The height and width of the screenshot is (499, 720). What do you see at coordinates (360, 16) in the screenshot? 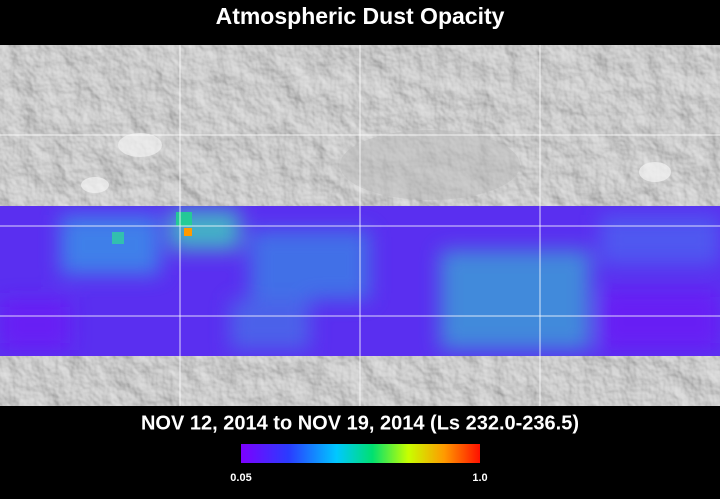
I see `title: Atmospheric Dust Opacity` at bounding box center [360, 16].